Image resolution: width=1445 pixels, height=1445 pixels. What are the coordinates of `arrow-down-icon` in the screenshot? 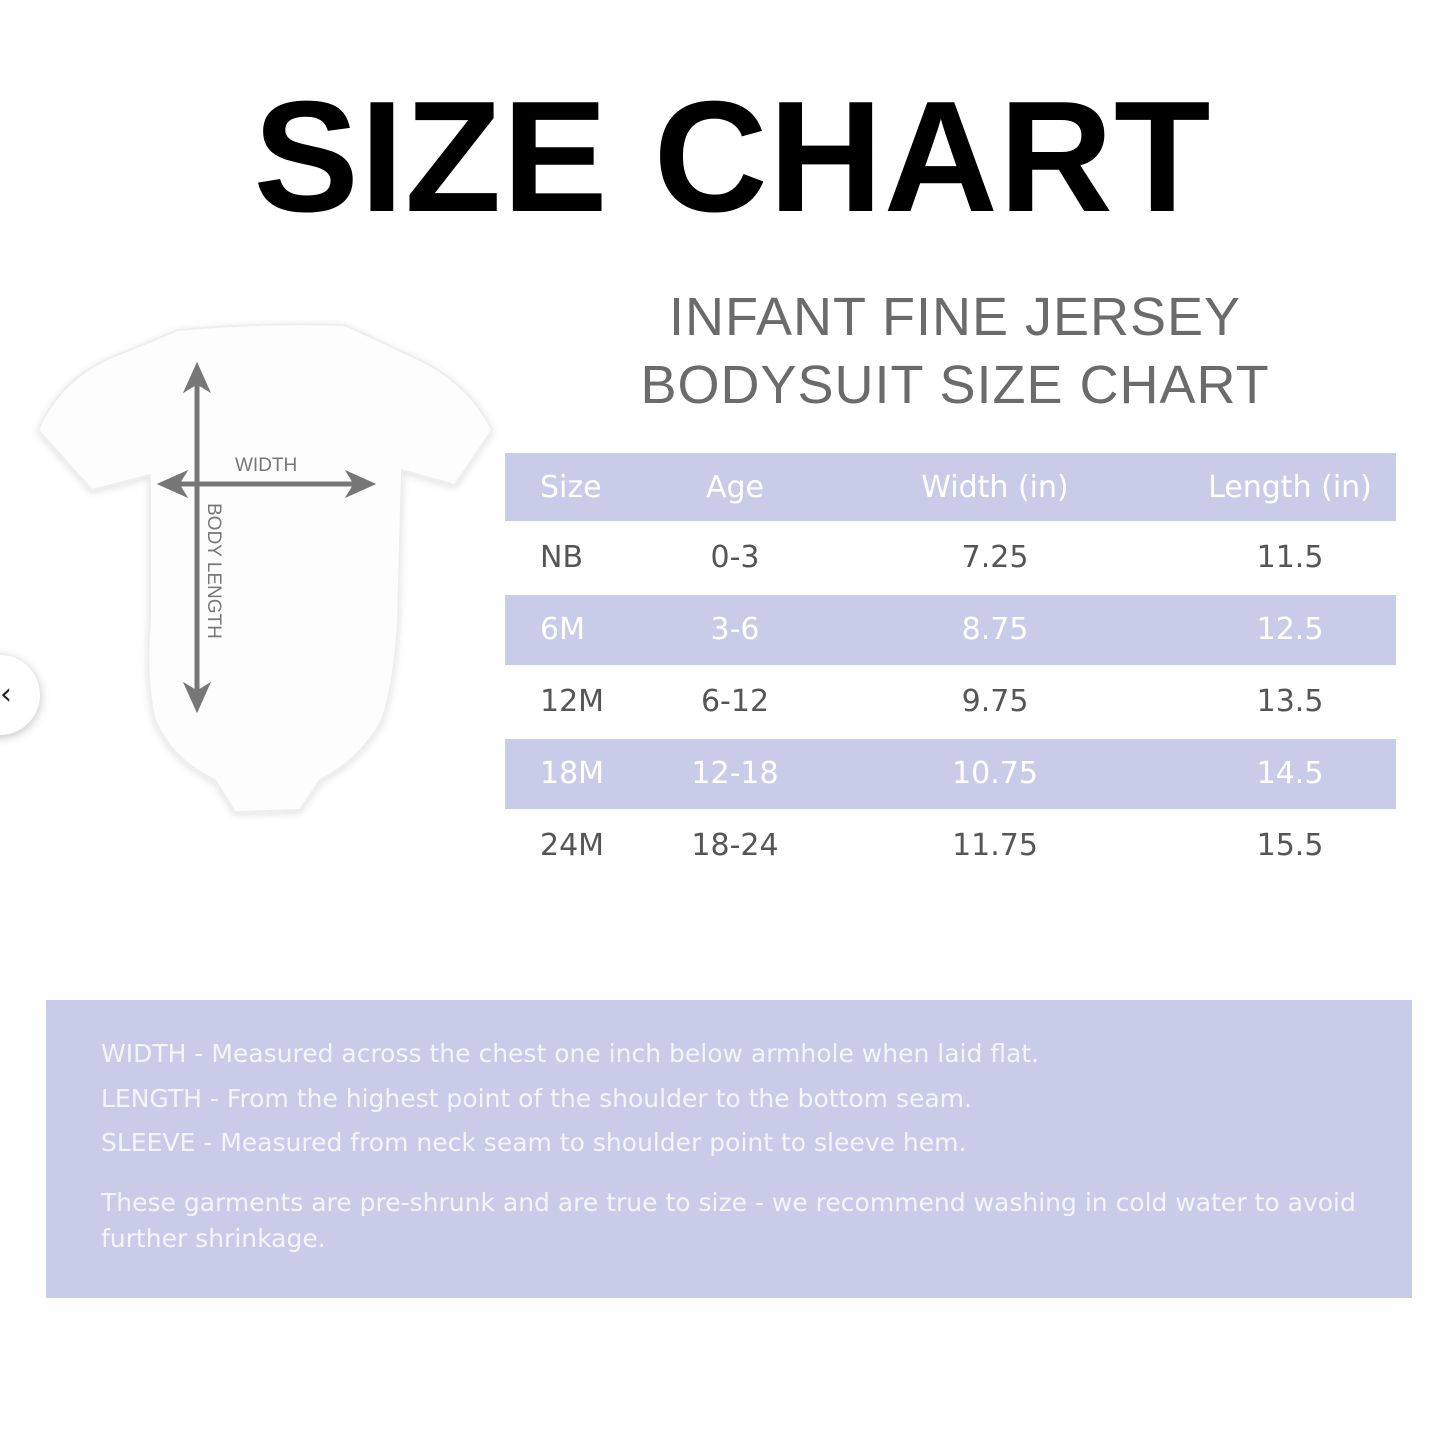 It's located at (197, 697).